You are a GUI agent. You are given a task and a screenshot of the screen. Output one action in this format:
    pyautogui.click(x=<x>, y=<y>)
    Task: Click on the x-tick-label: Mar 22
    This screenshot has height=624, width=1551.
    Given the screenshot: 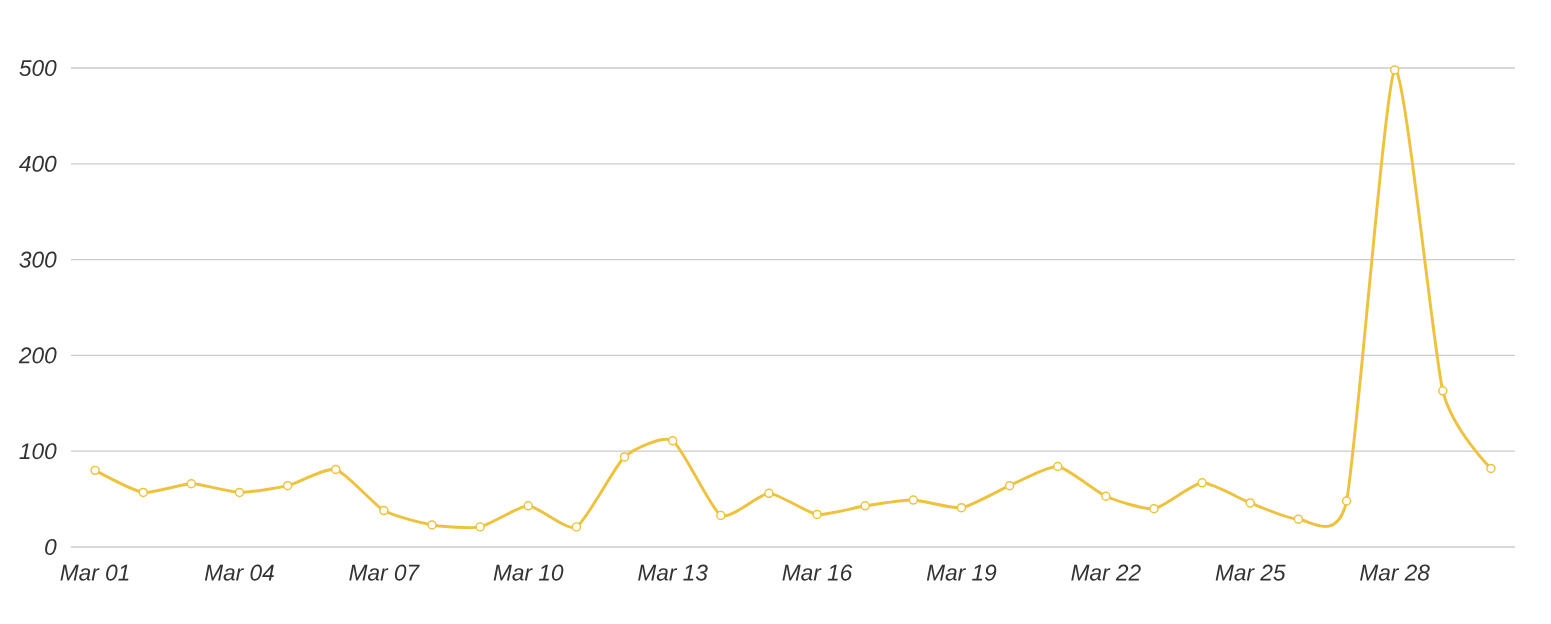 What is the action you would take?
    pyautogui.click(x=1106, y=572)
    